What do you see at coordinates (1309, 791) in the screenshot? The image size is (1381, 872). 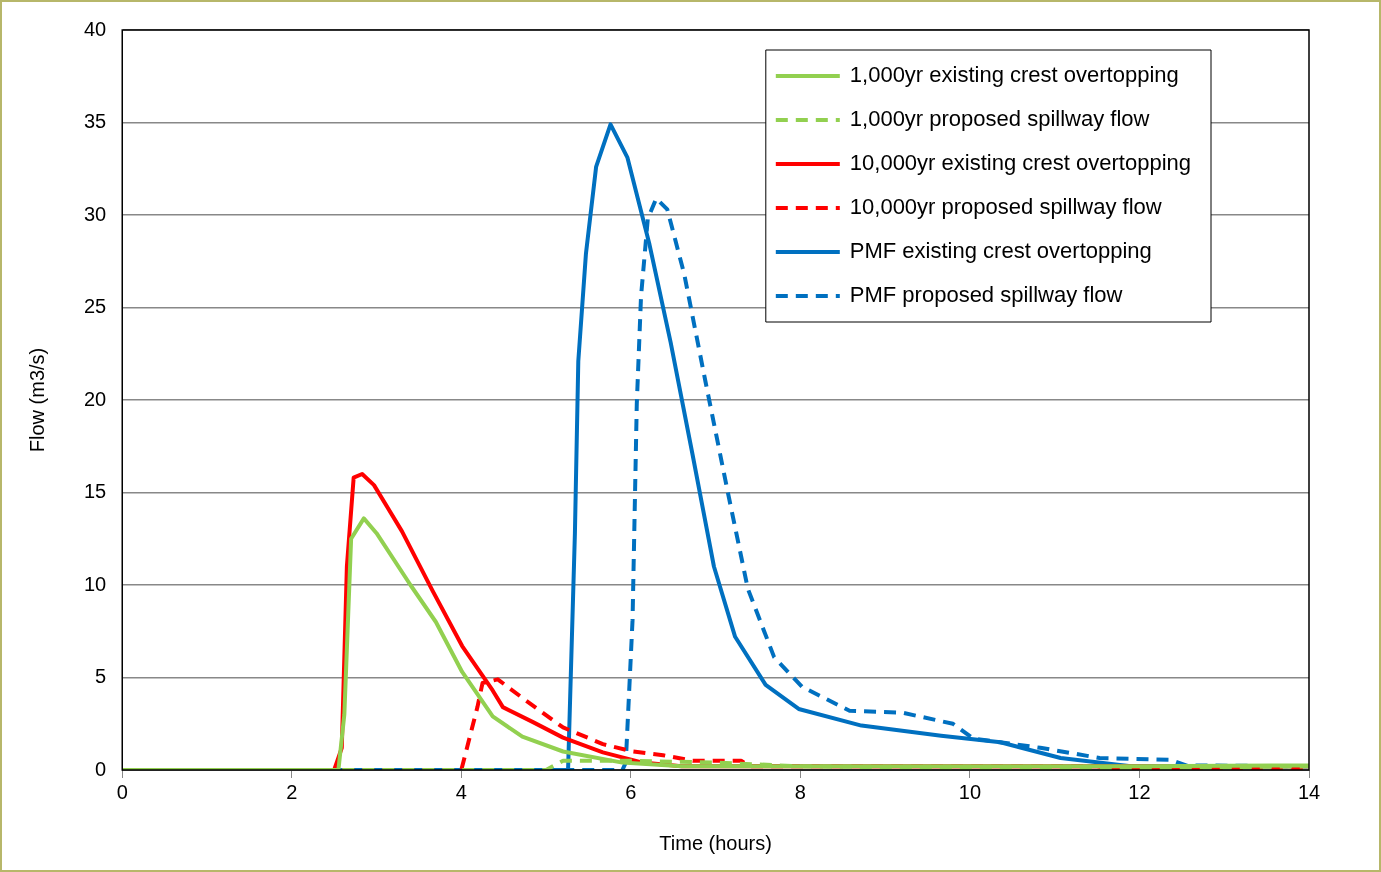 I see `x-tick-label: 14` at bounding box center [1309, 791].